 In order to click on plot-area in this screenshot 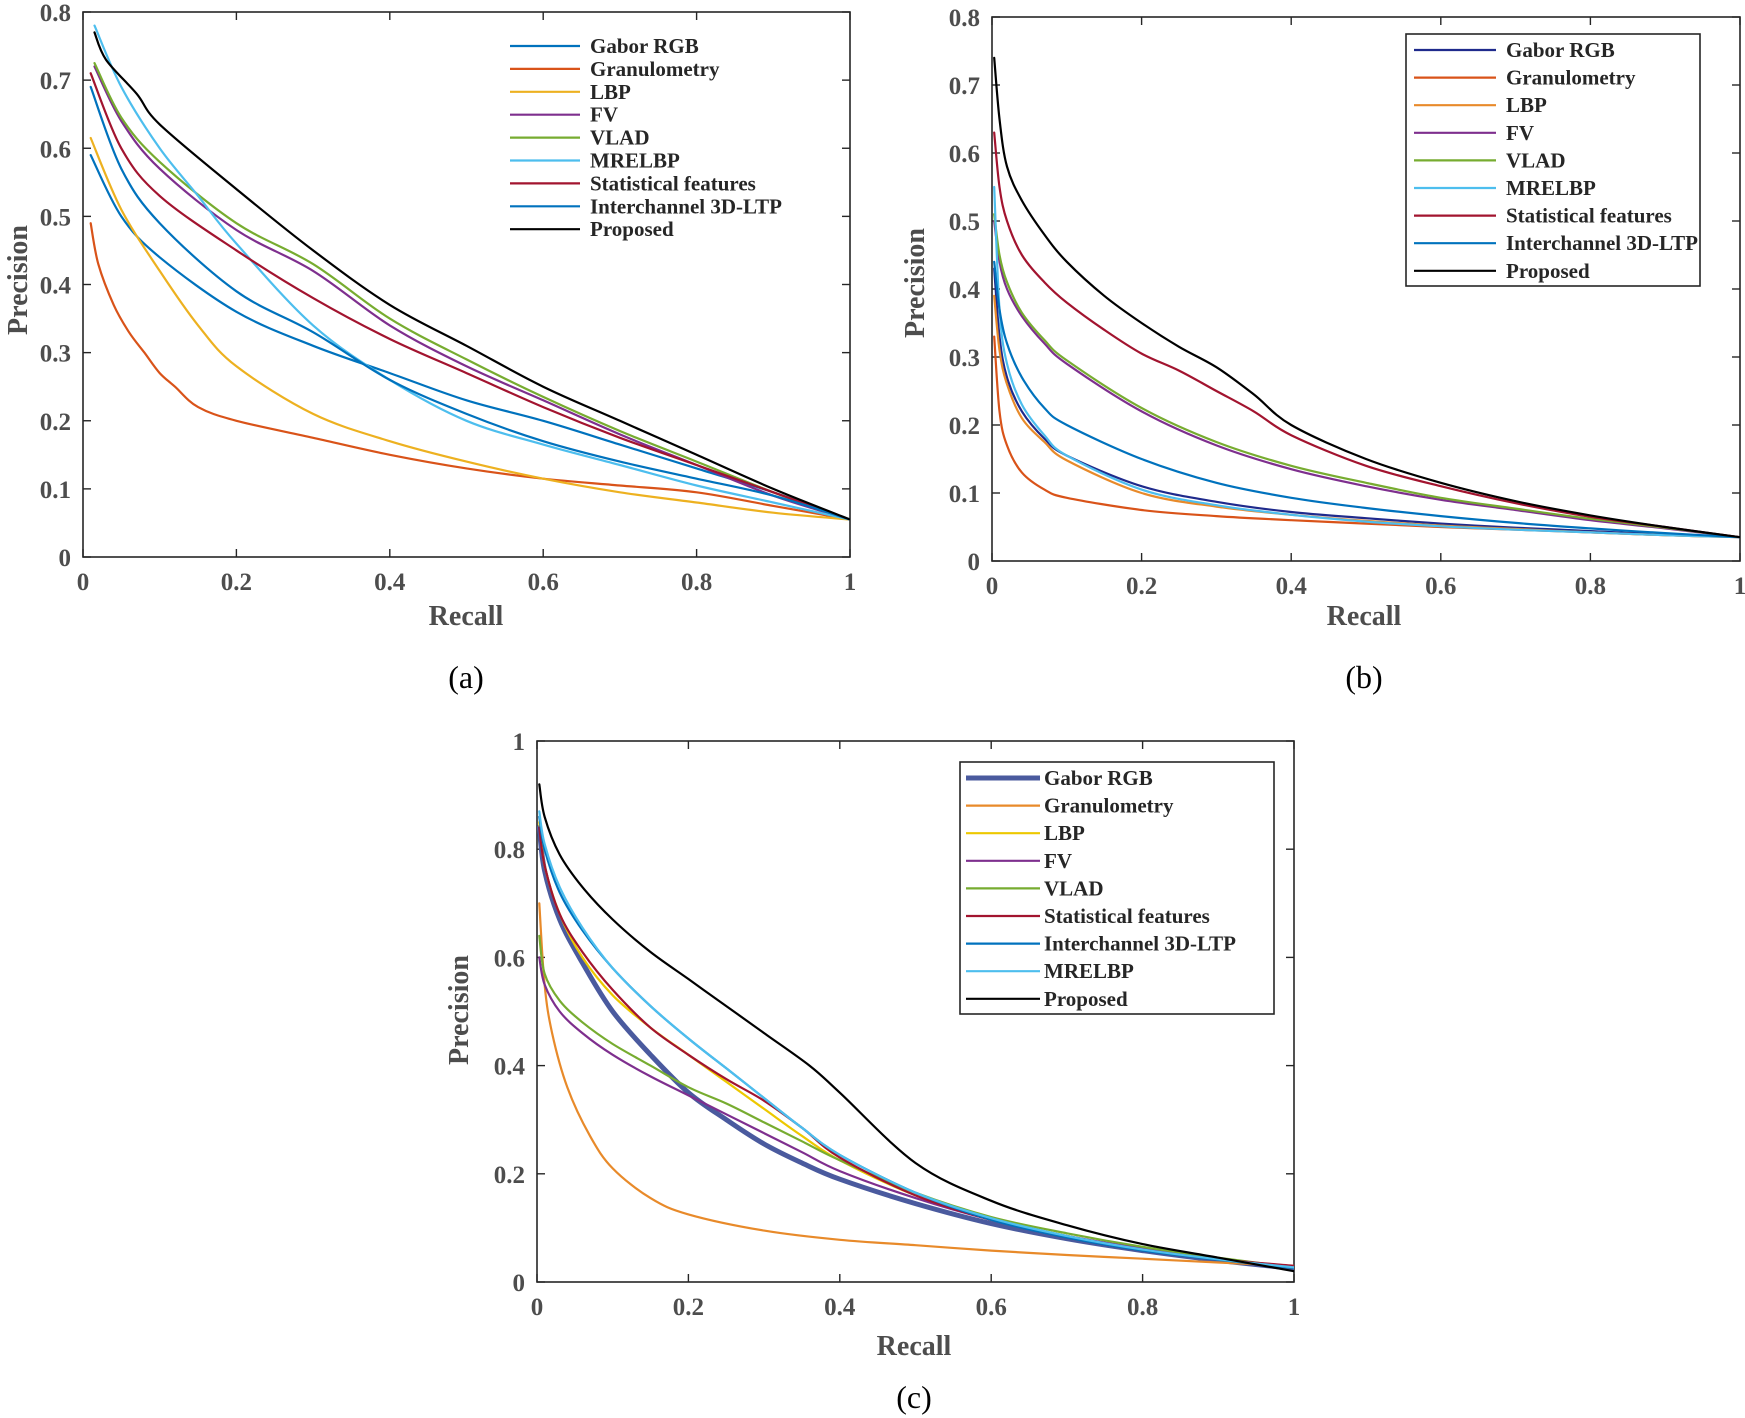, I will do `click(1366, 297)`.